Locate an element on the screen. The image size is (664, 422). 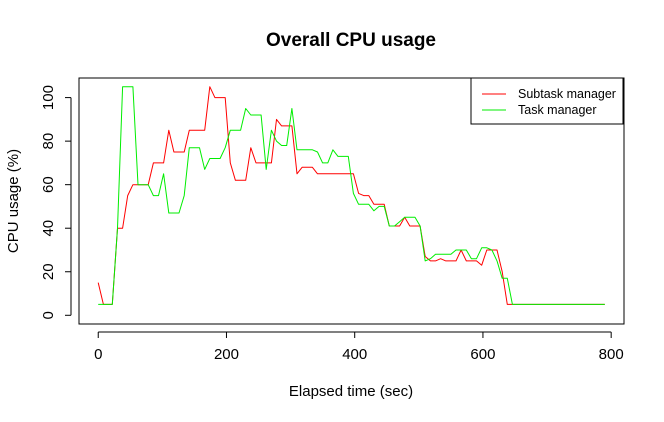
chart-title: Overall CPU usage is located at coordinates (351, 40).